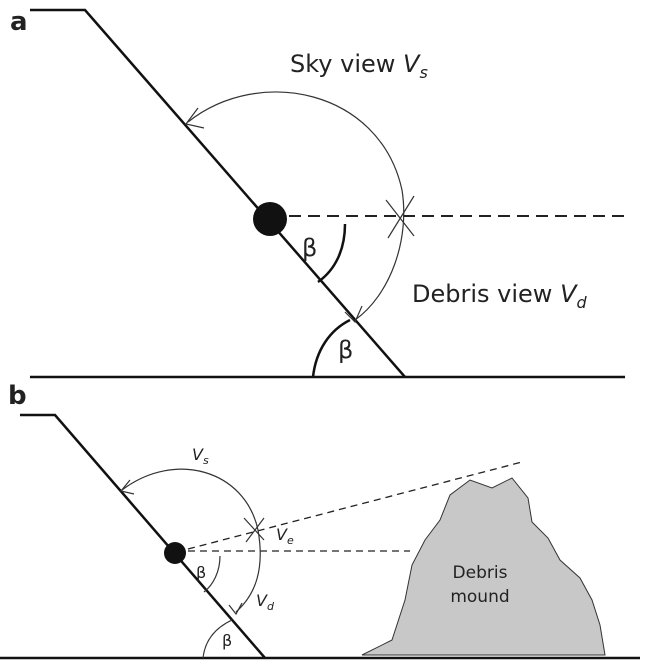 Image resolution: width=646 pixels, height=661 pixels. I want to click on debris-view-label: Vd, so click(265, 602).